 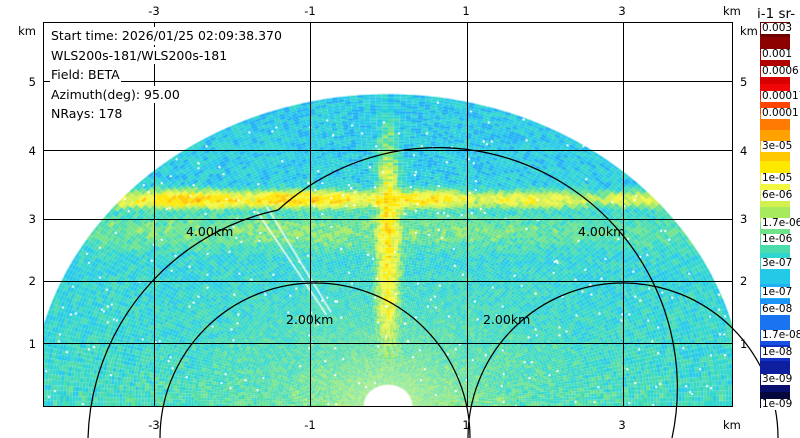 What do you see at coordinates (744, 281) in the screenshot?
I see `y-axis-right-tick-2: 2` at bounding box center [744, 281].